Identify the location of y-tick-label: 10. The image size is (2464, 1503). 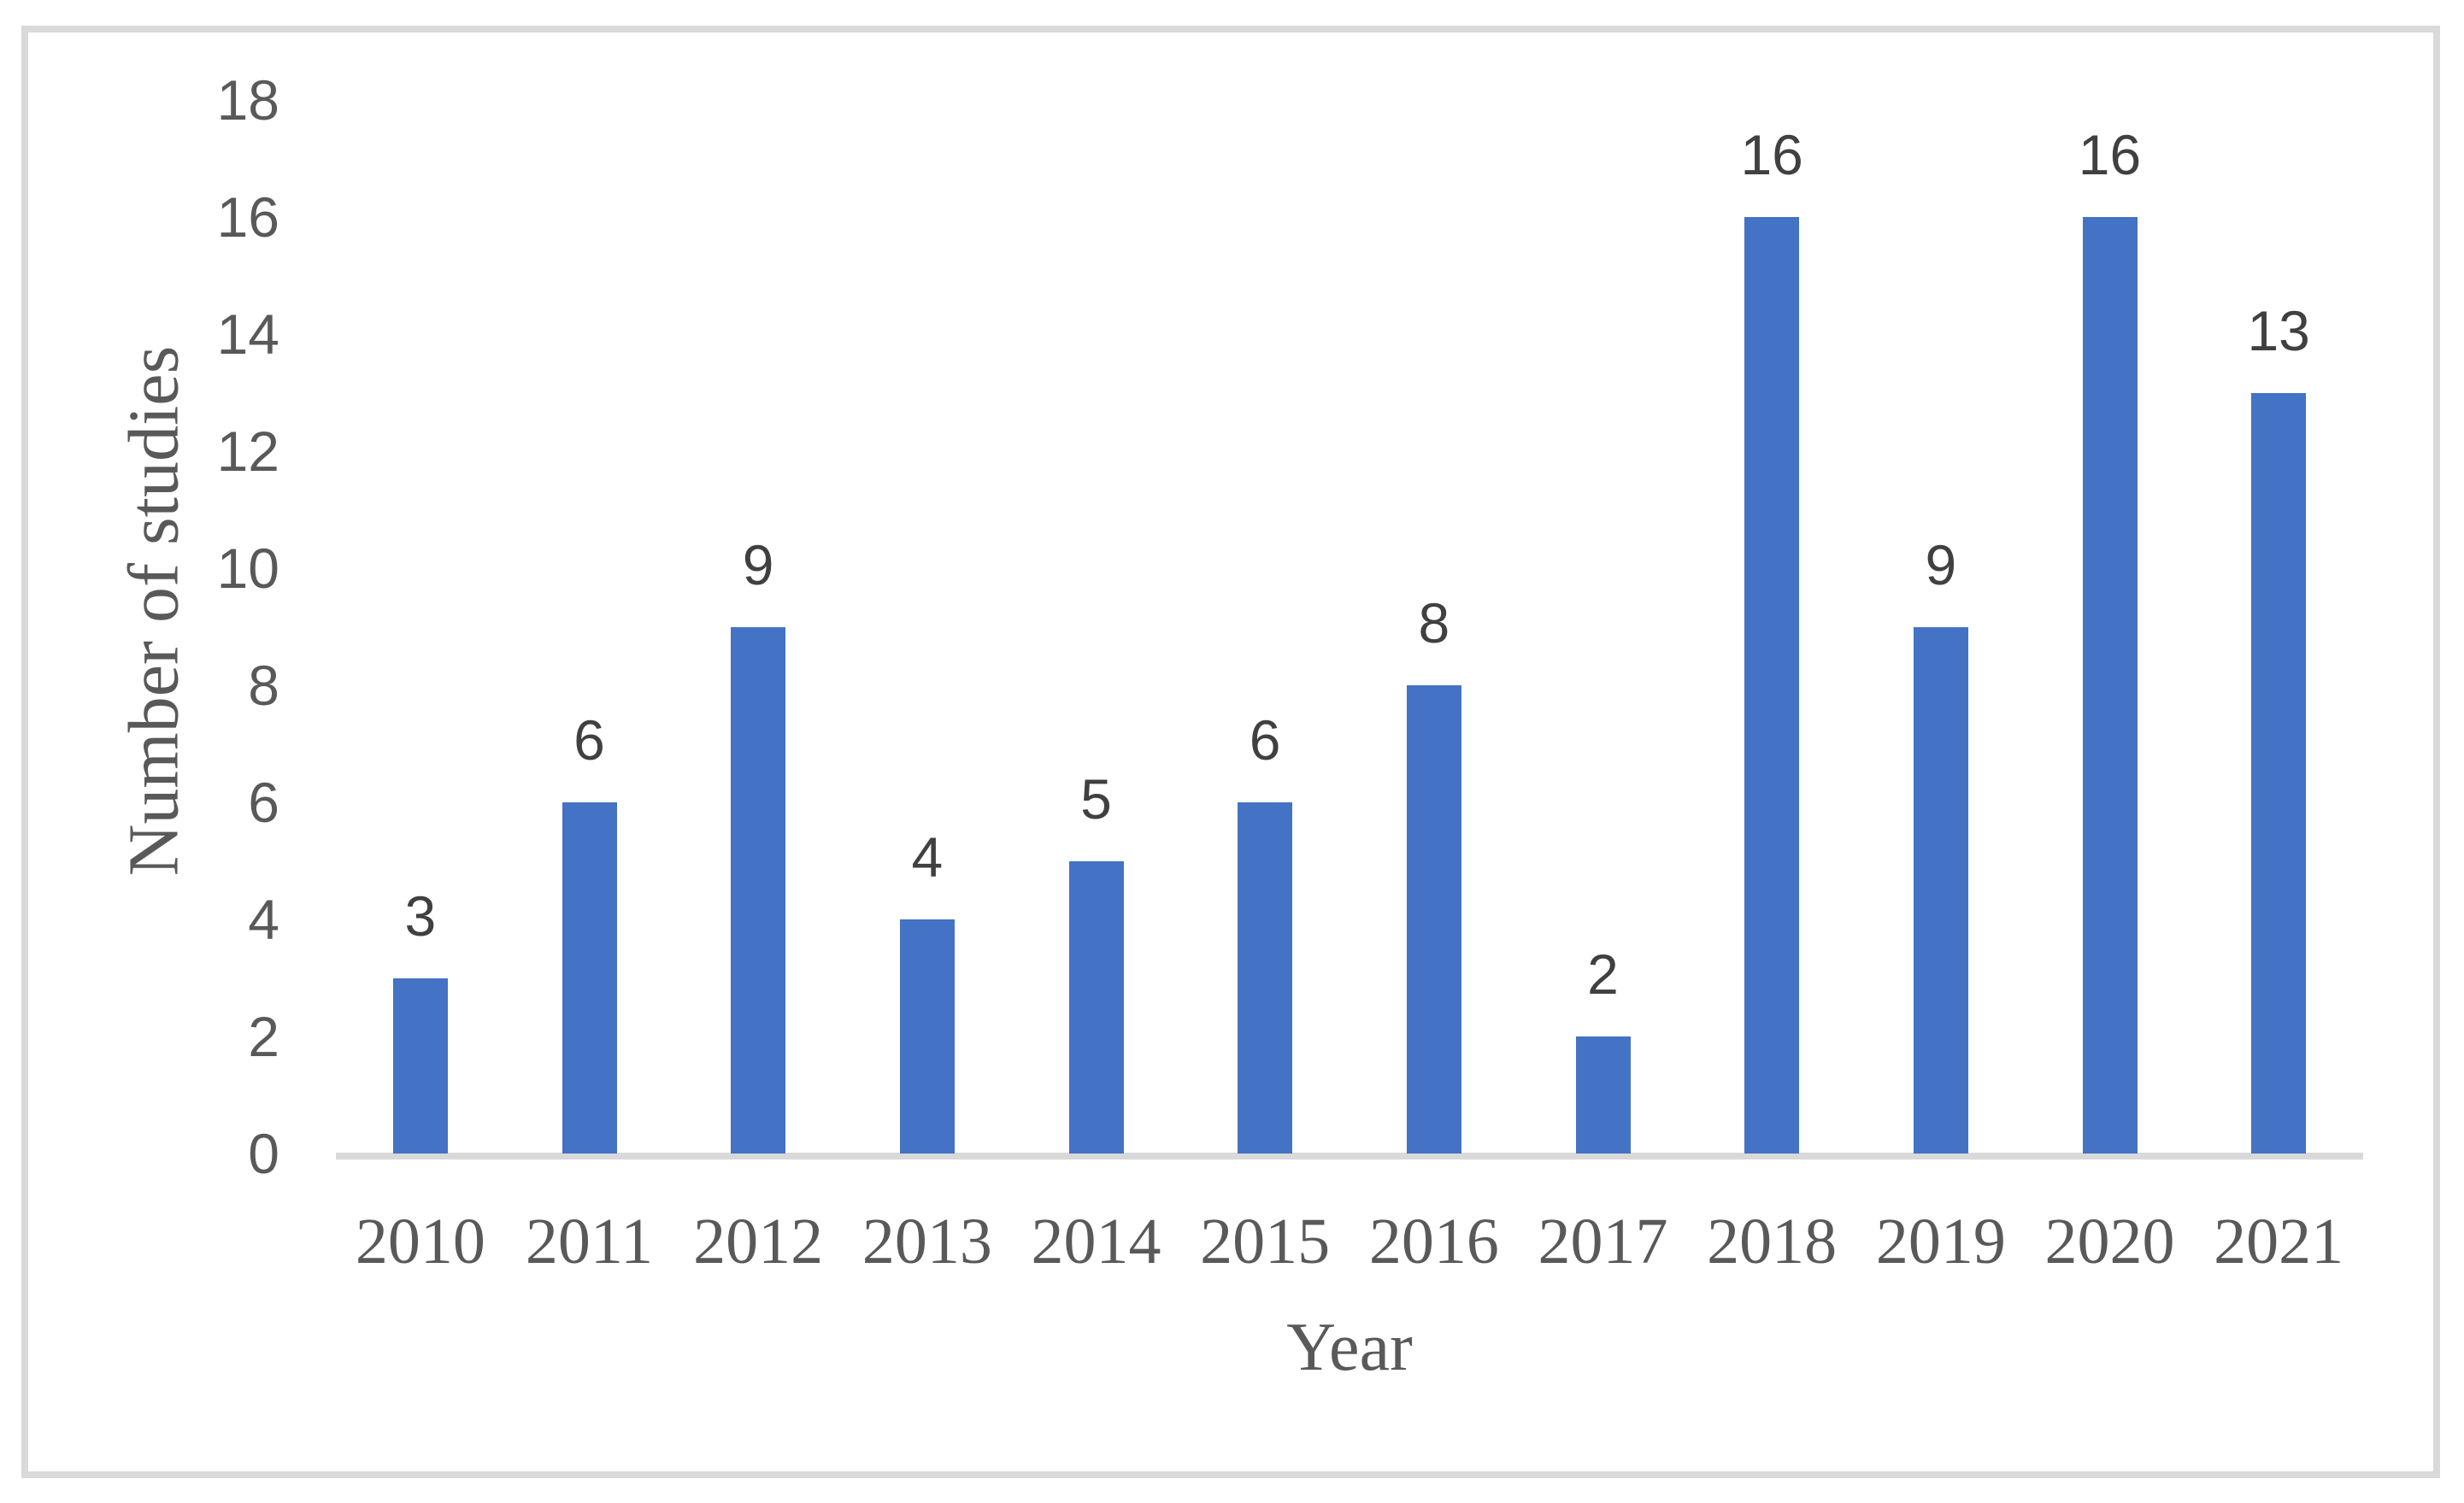
(247, 568).